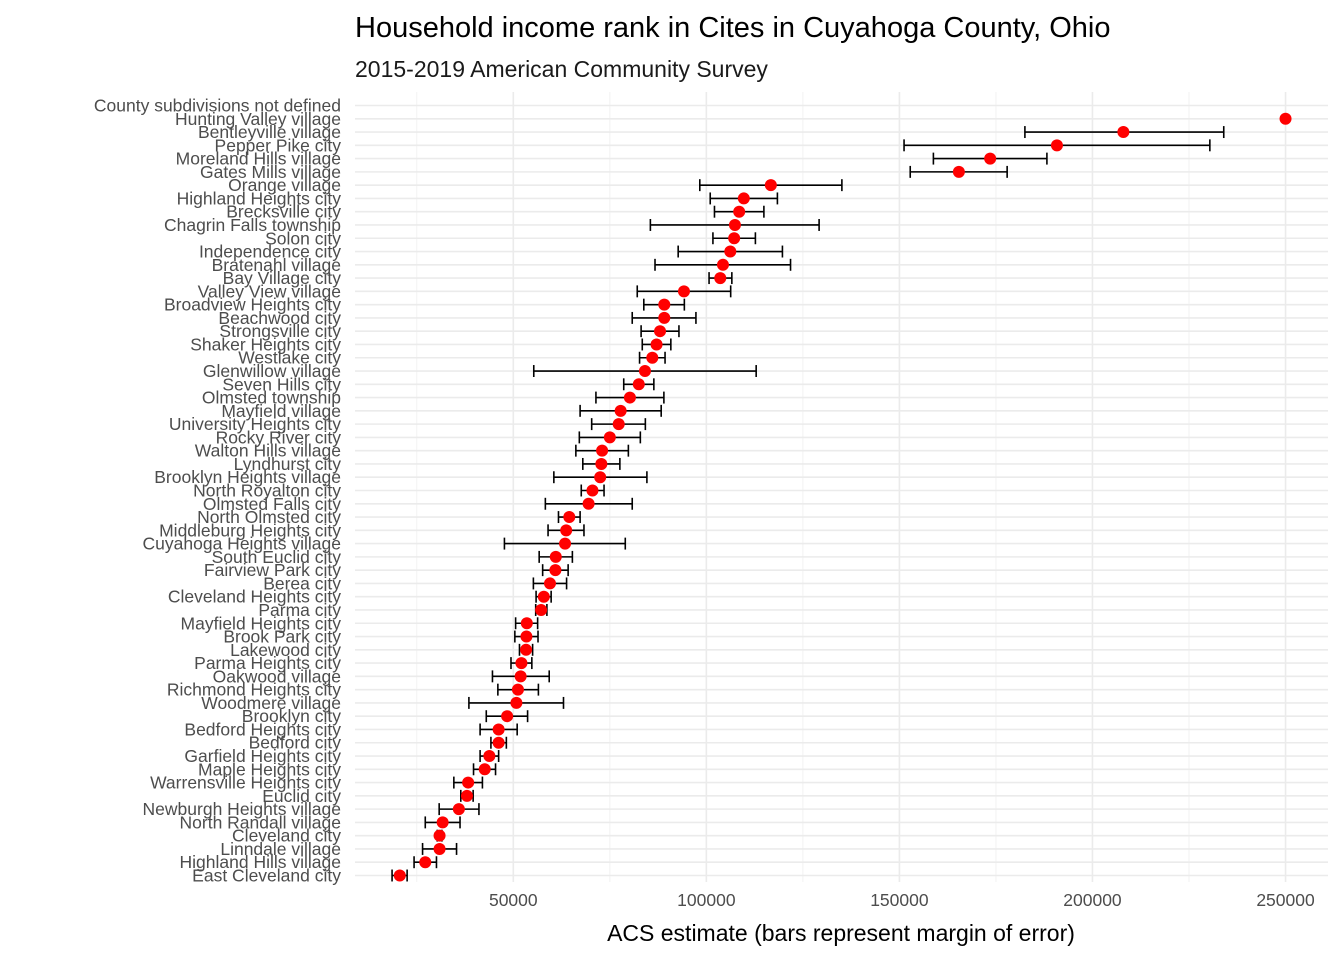 This screenshot has height=960, width=1344. I want to click on x-tick-label: 100000, so click(706, 900).